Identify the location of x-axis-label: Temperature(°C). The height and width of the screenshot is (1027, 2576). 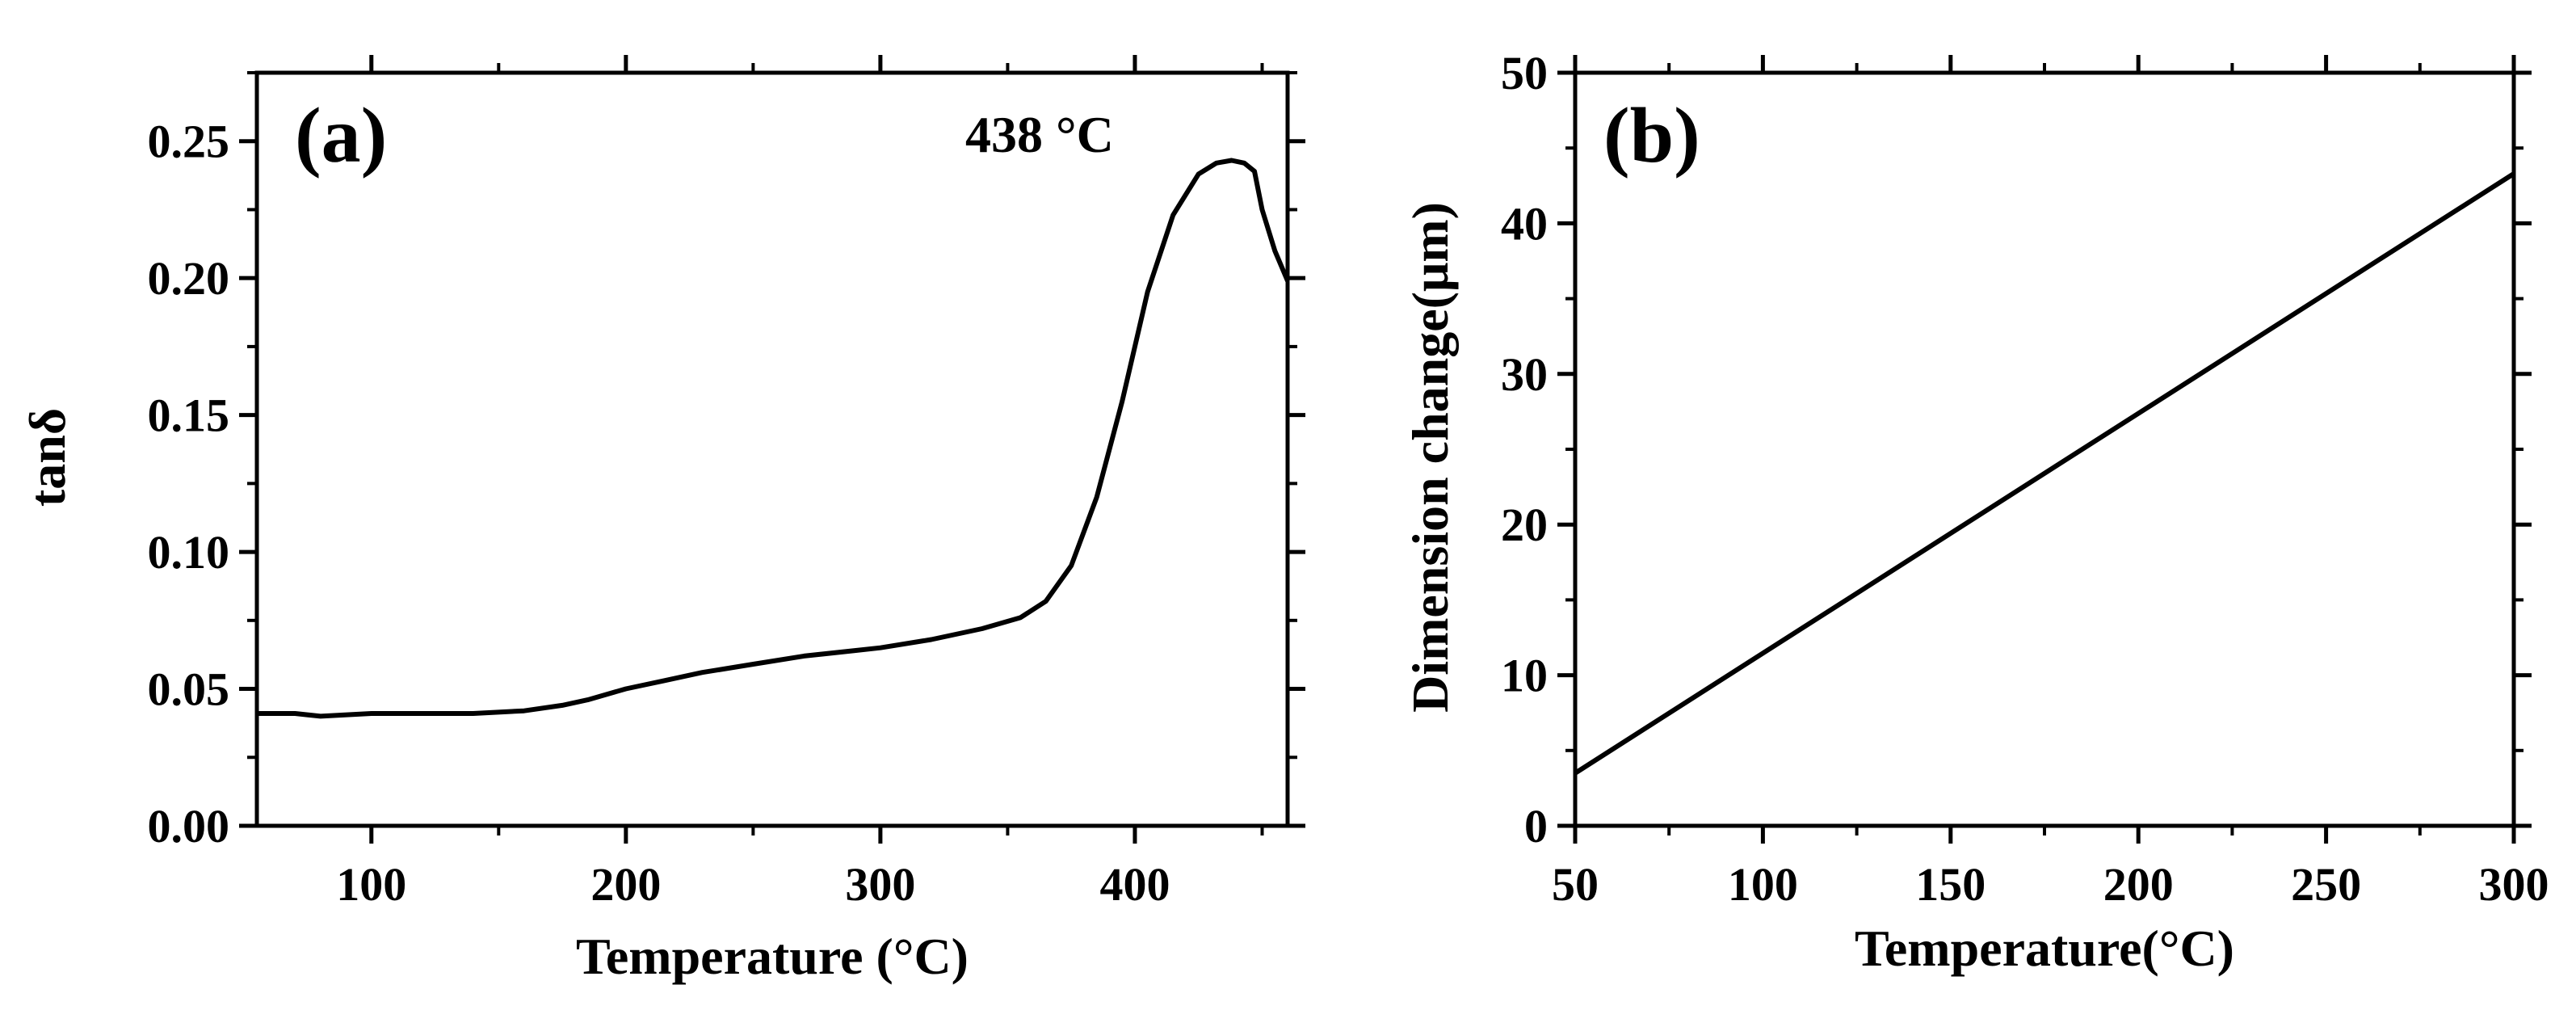
(2045, 948).